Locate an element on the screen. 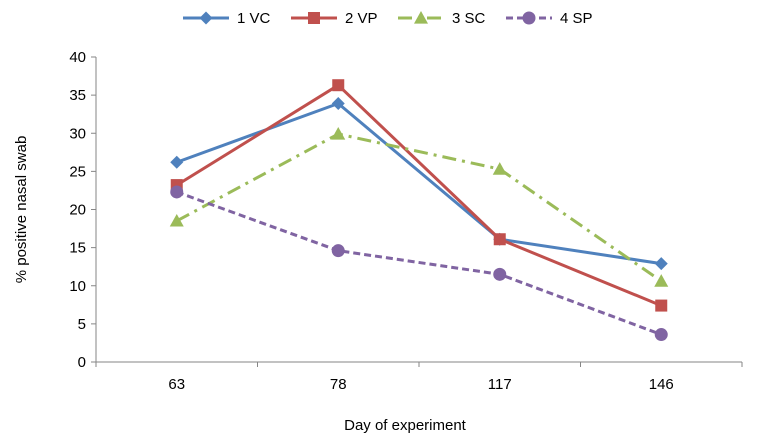  x-tick-label: 117 is located at coordinates (500, 384).